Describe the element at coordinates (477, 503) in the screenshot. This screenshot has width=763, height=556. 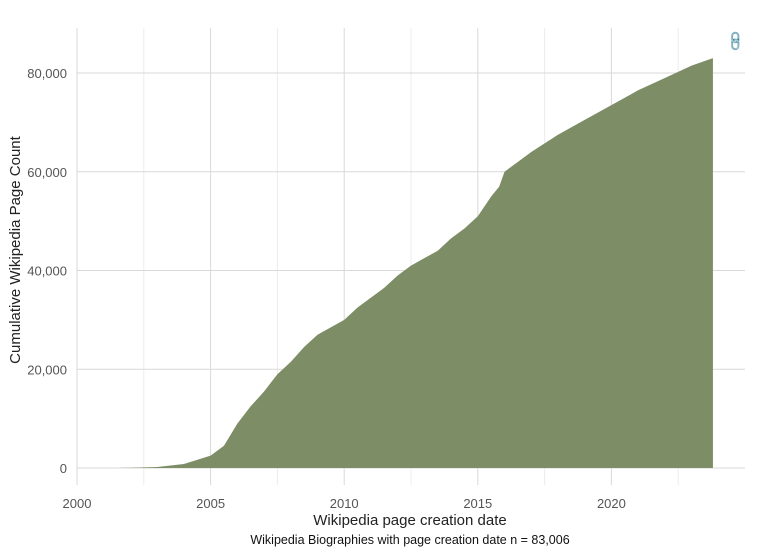
I see `x-tick-label: 2015` at that location.